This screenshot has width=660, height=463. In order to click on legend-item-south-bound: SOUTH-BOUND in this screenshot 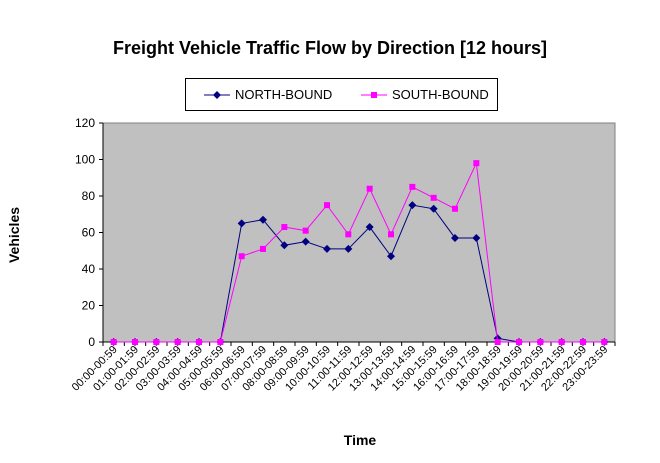, I will do `click(425, 94)`.